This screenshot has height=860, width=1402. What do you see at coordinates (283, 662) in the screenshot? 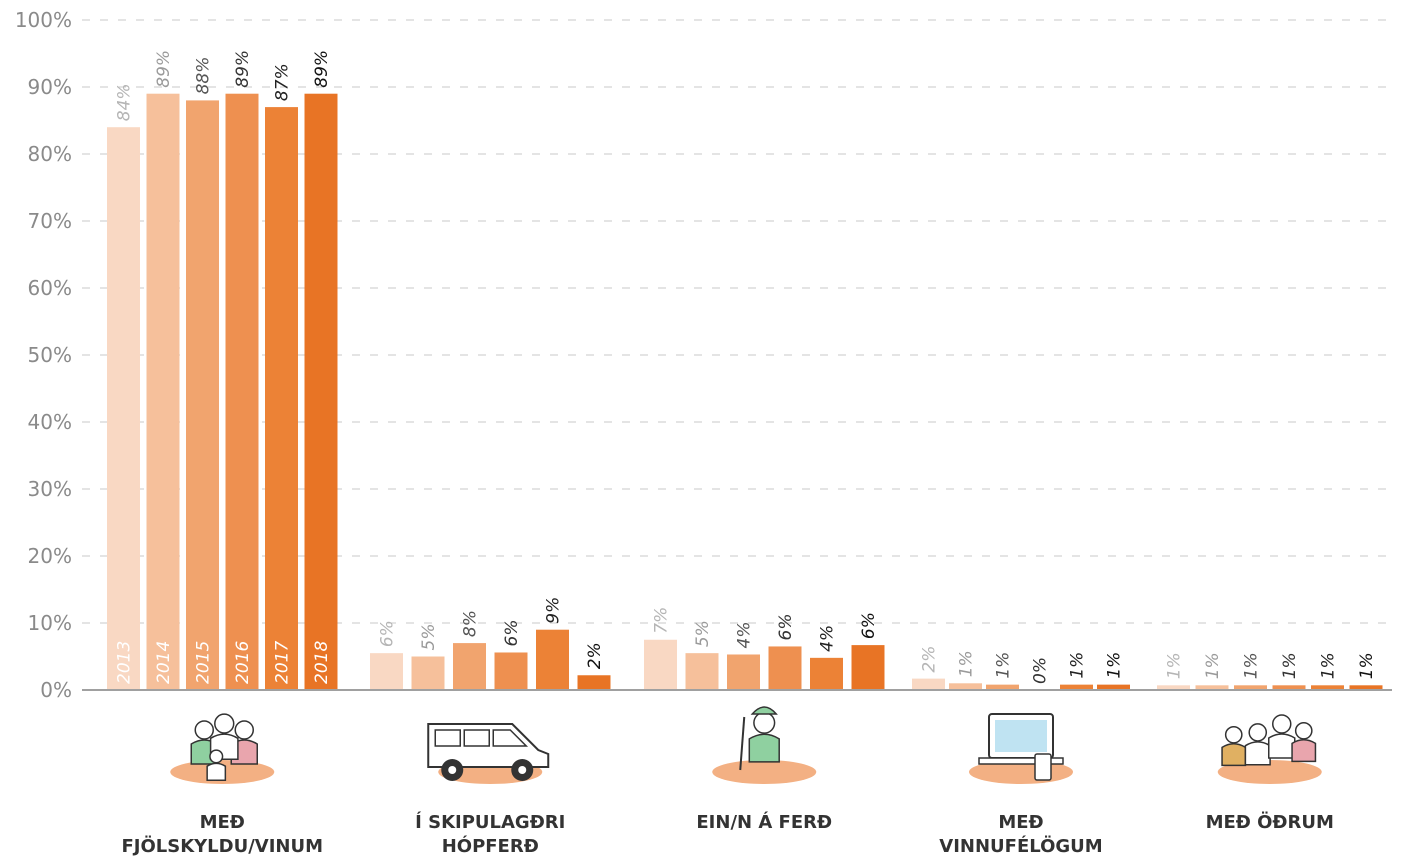
I see `year-label: 2017` at bounding box center [283, 662].